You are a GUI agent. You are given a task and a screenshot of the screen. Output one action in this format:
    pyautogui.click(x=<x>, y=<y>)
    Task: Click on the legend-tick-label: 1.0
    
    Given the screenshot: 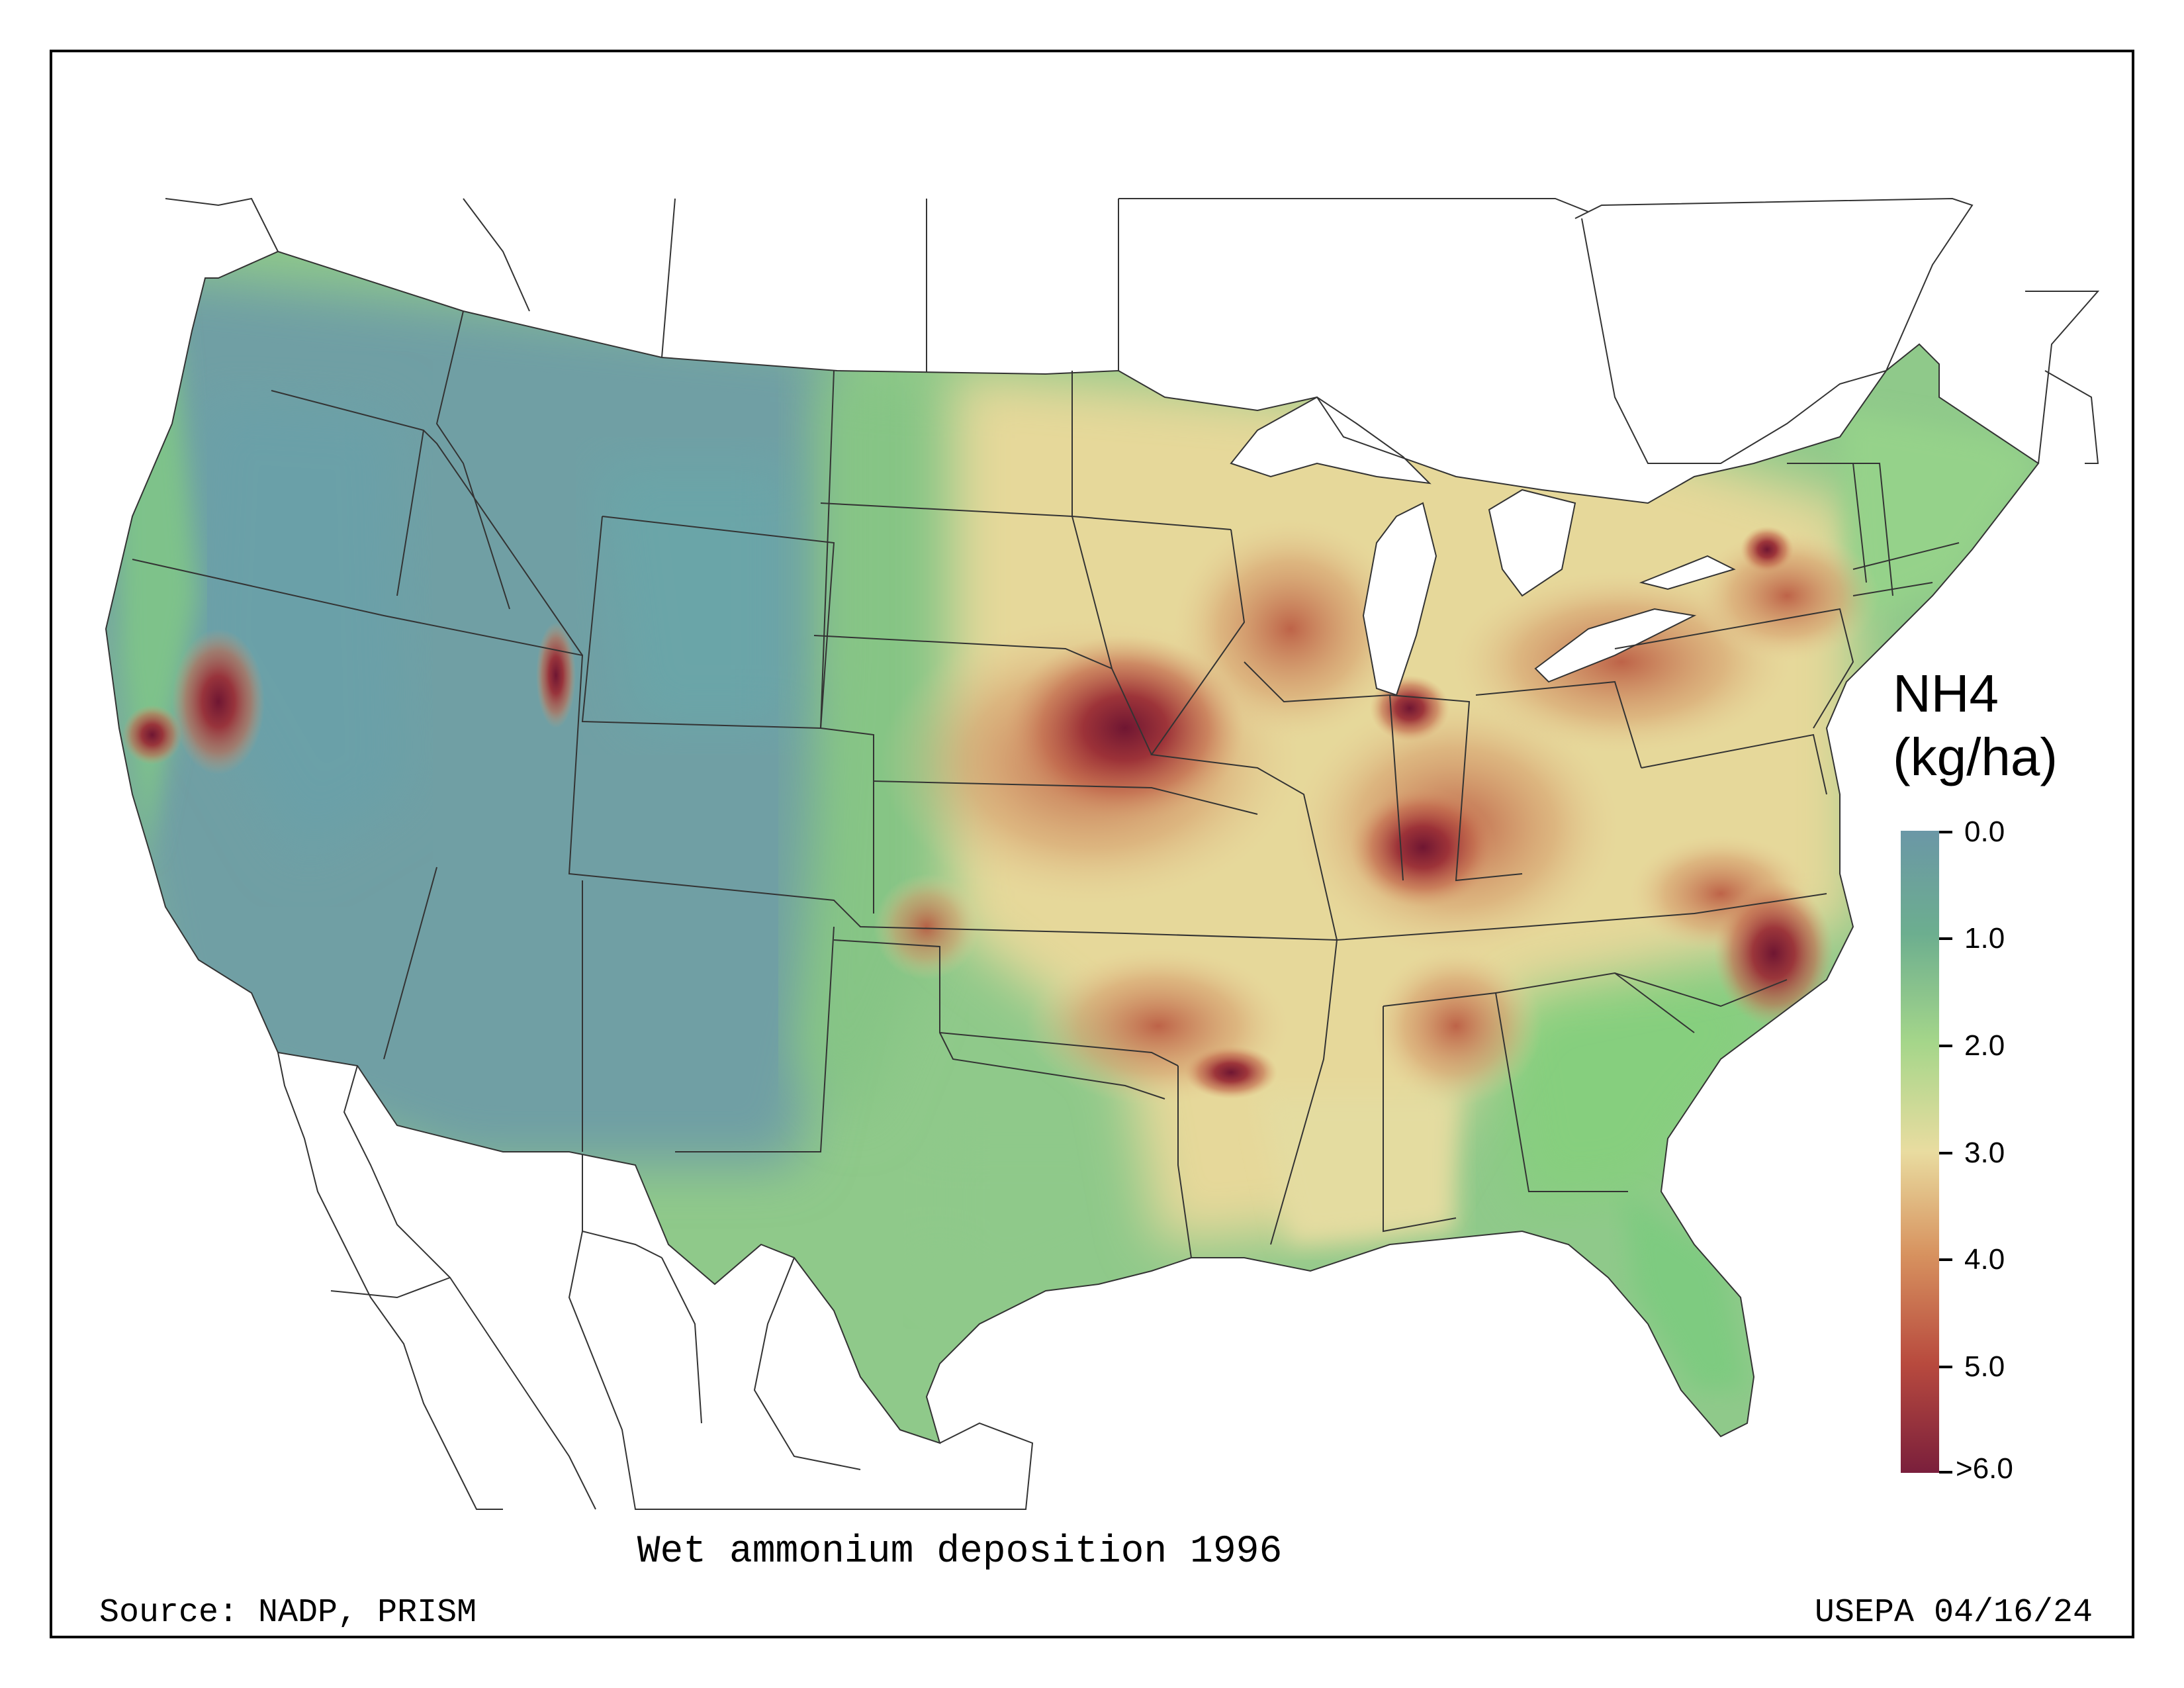 What is the action you would take?
    pyautogui.click(x=1985, y=938)
    